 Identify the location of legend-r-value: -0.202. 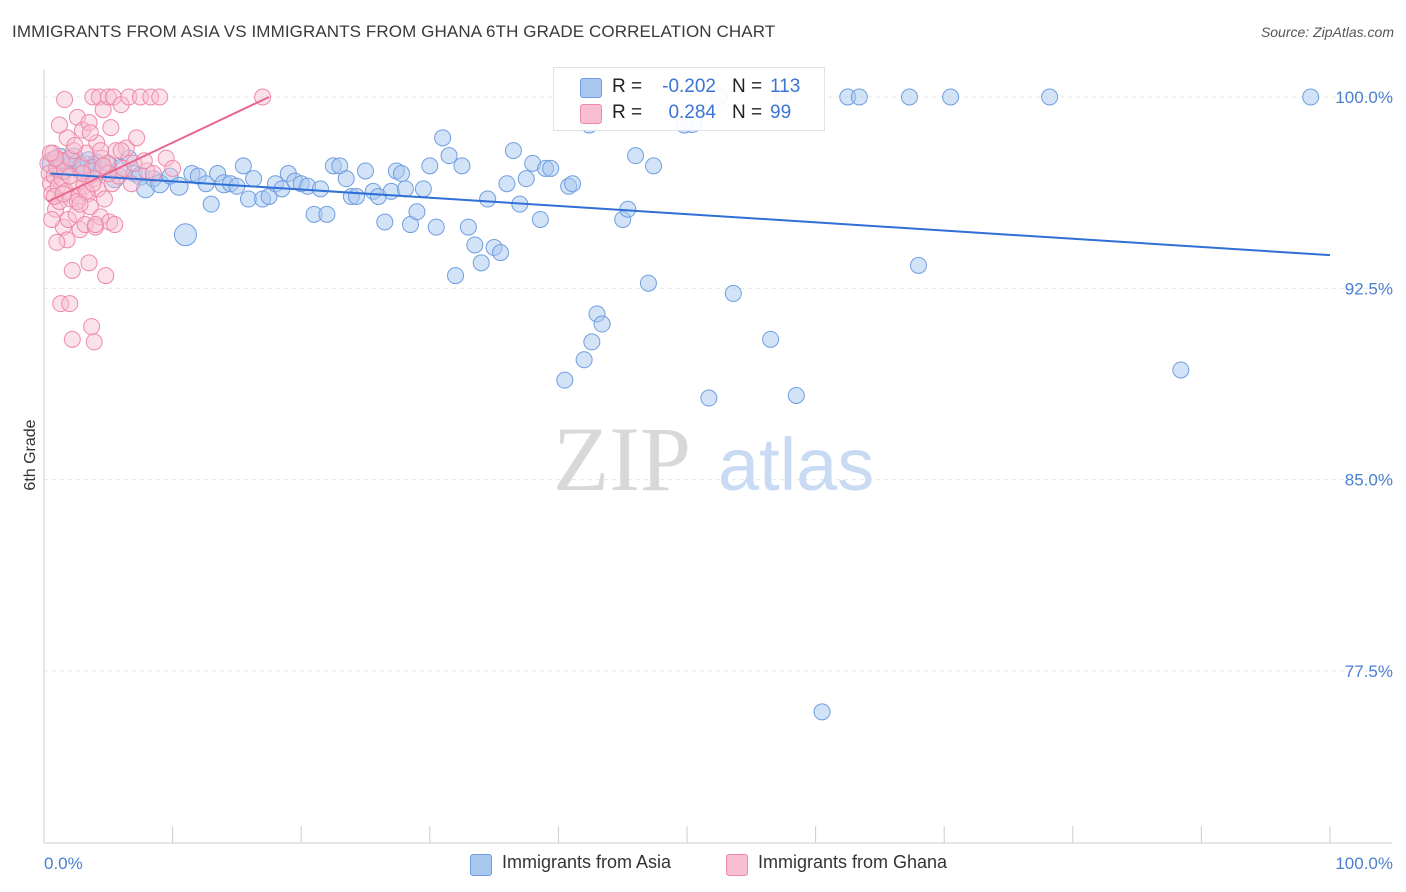
(689, 86).